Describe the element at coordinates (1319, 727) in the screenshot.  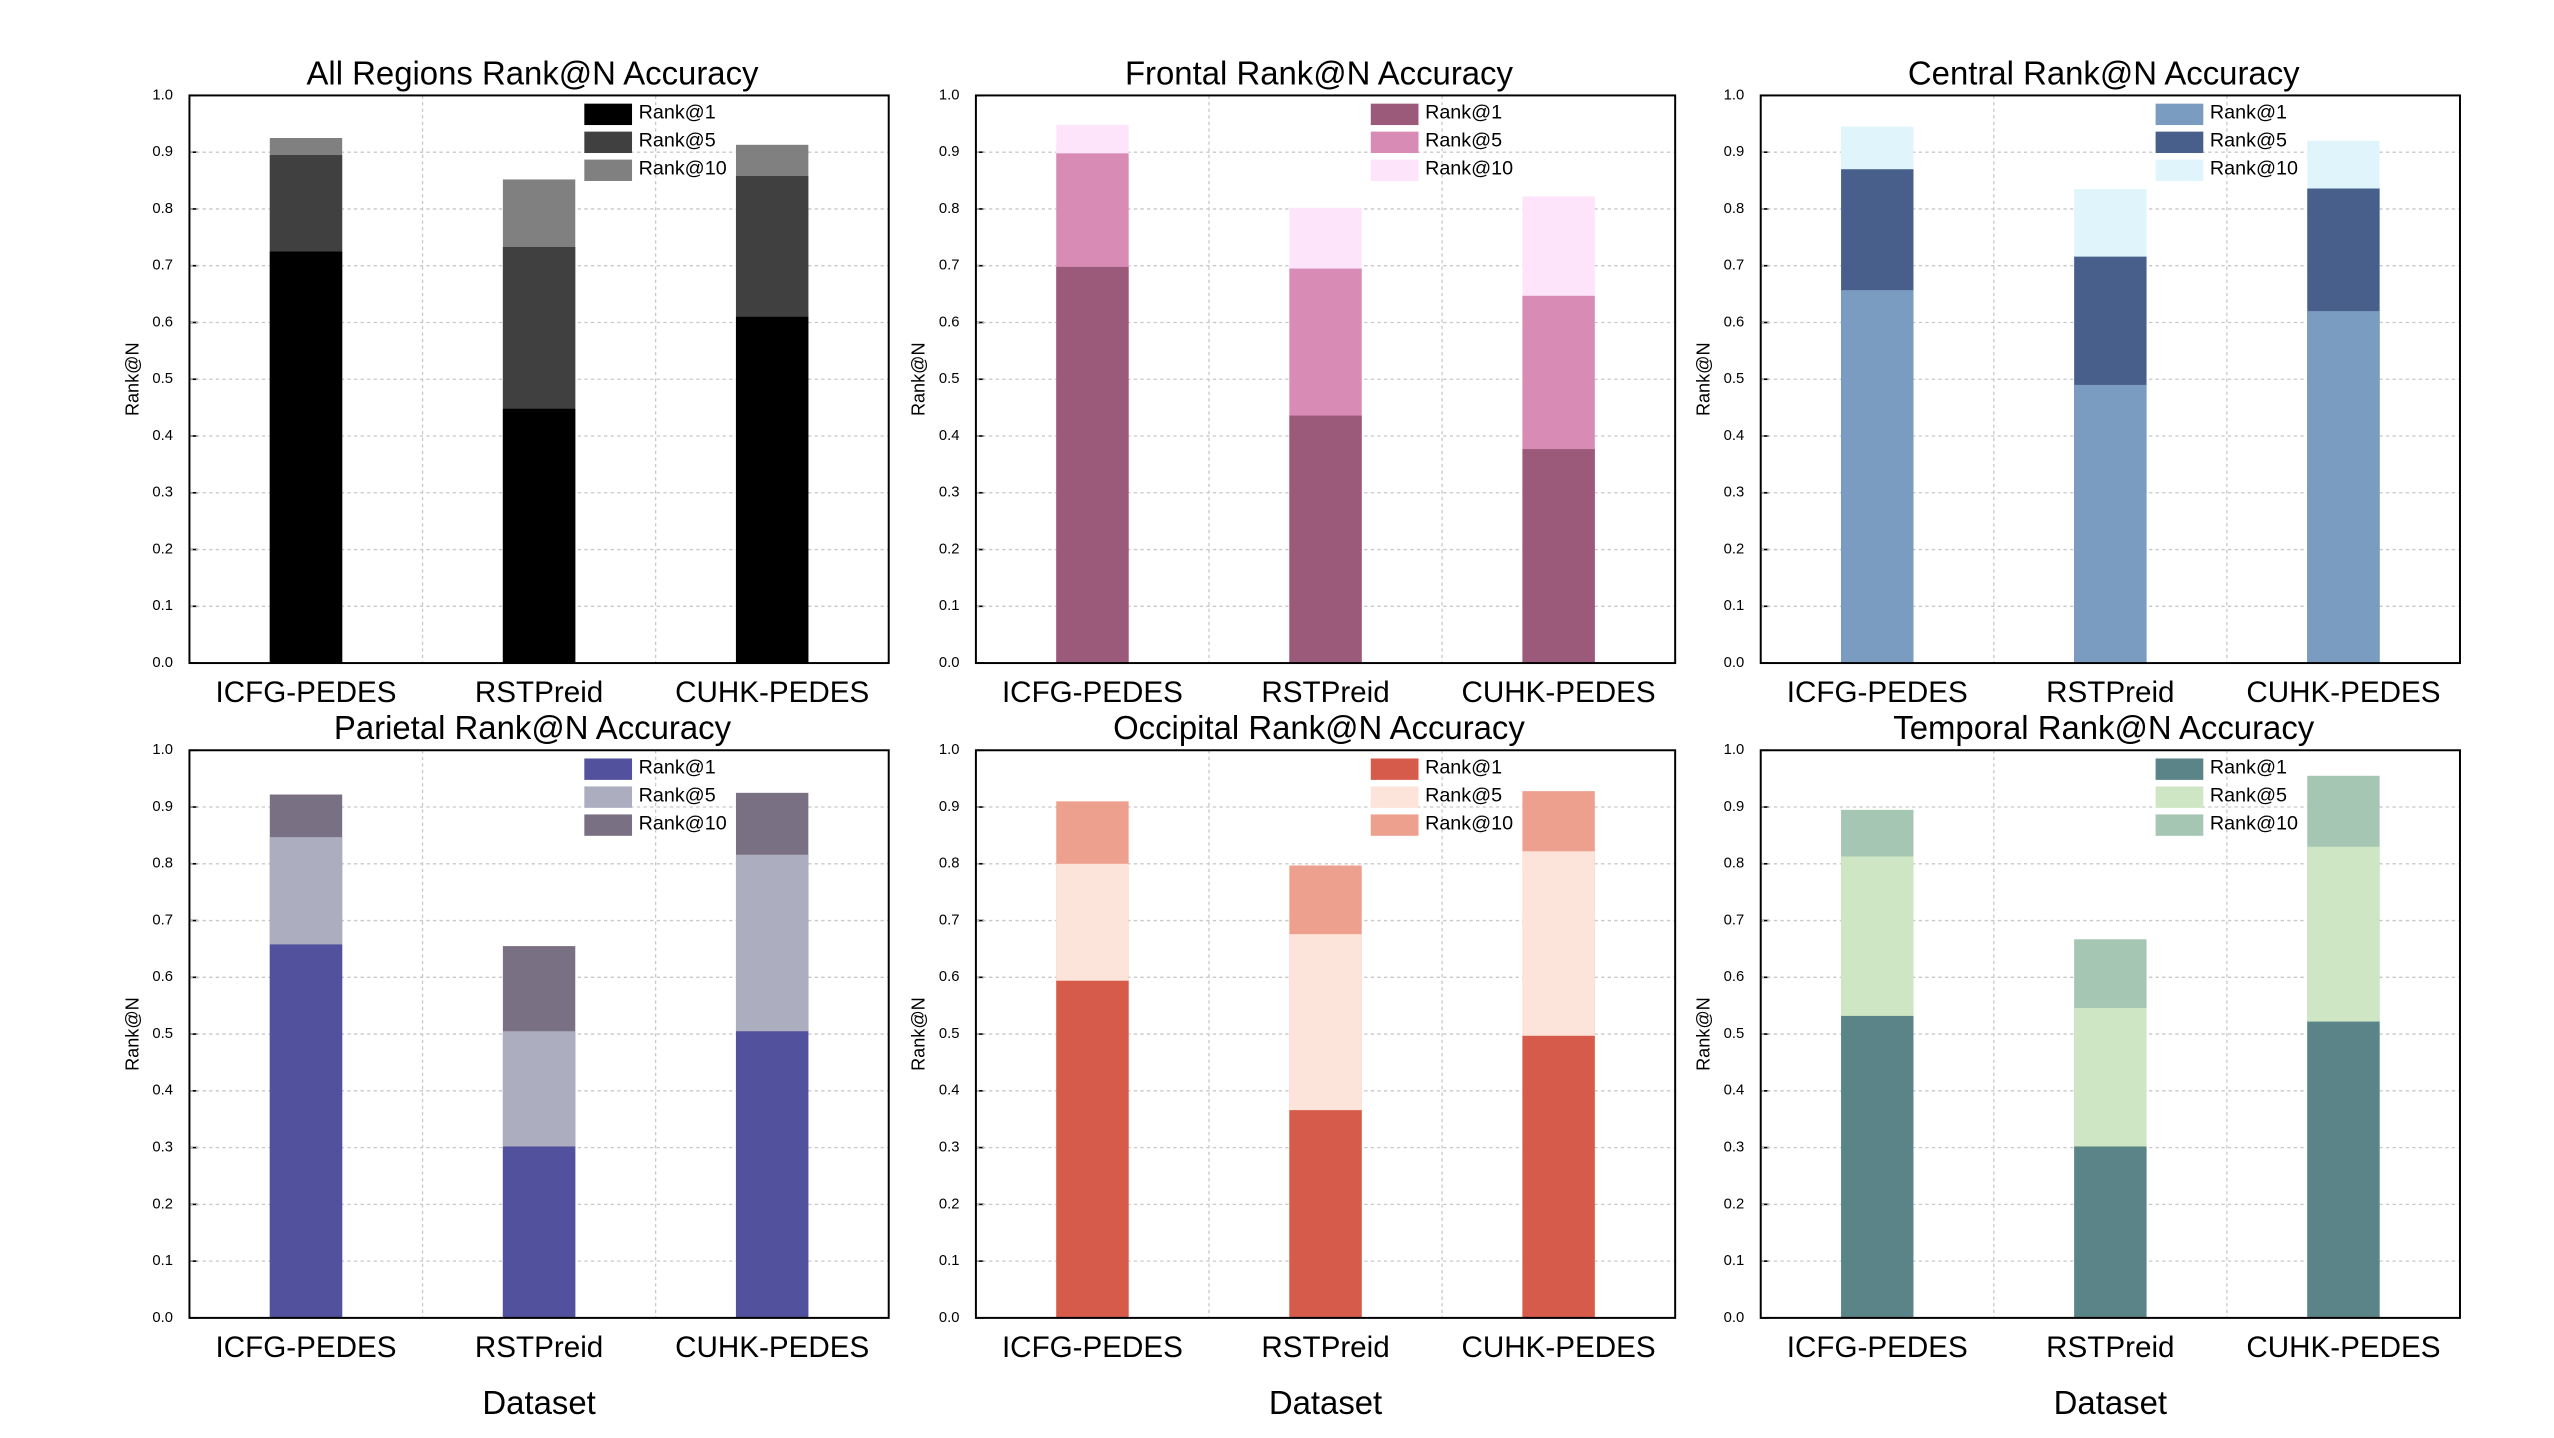
I see `chart-title: Occipital Rank@N Accuracy` at that location.